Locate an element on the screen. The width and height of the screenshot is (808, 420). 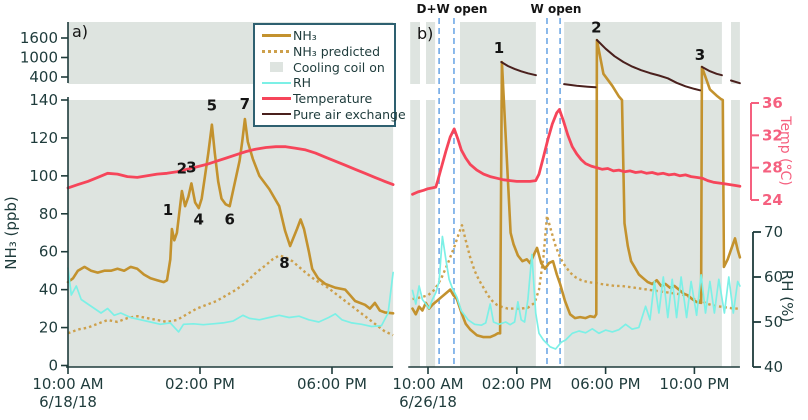
nh3-tick-label: 100 is located at coordinates (43, 176).